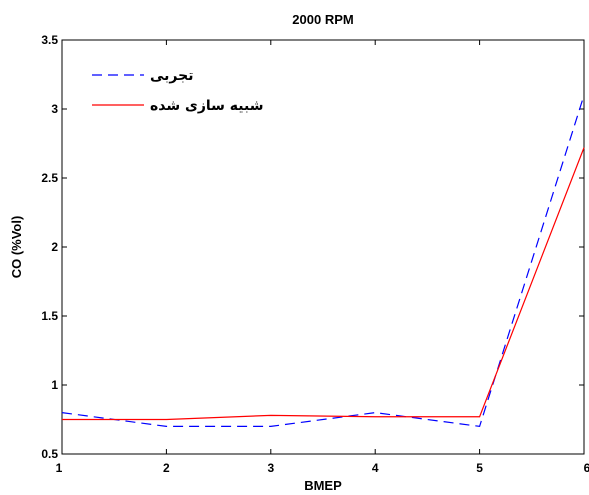 This screenshot has width=589, height=495. Describe the element at coordinates (166, 468) in the screenshot. I see `x-tick-label: 2` at that location.